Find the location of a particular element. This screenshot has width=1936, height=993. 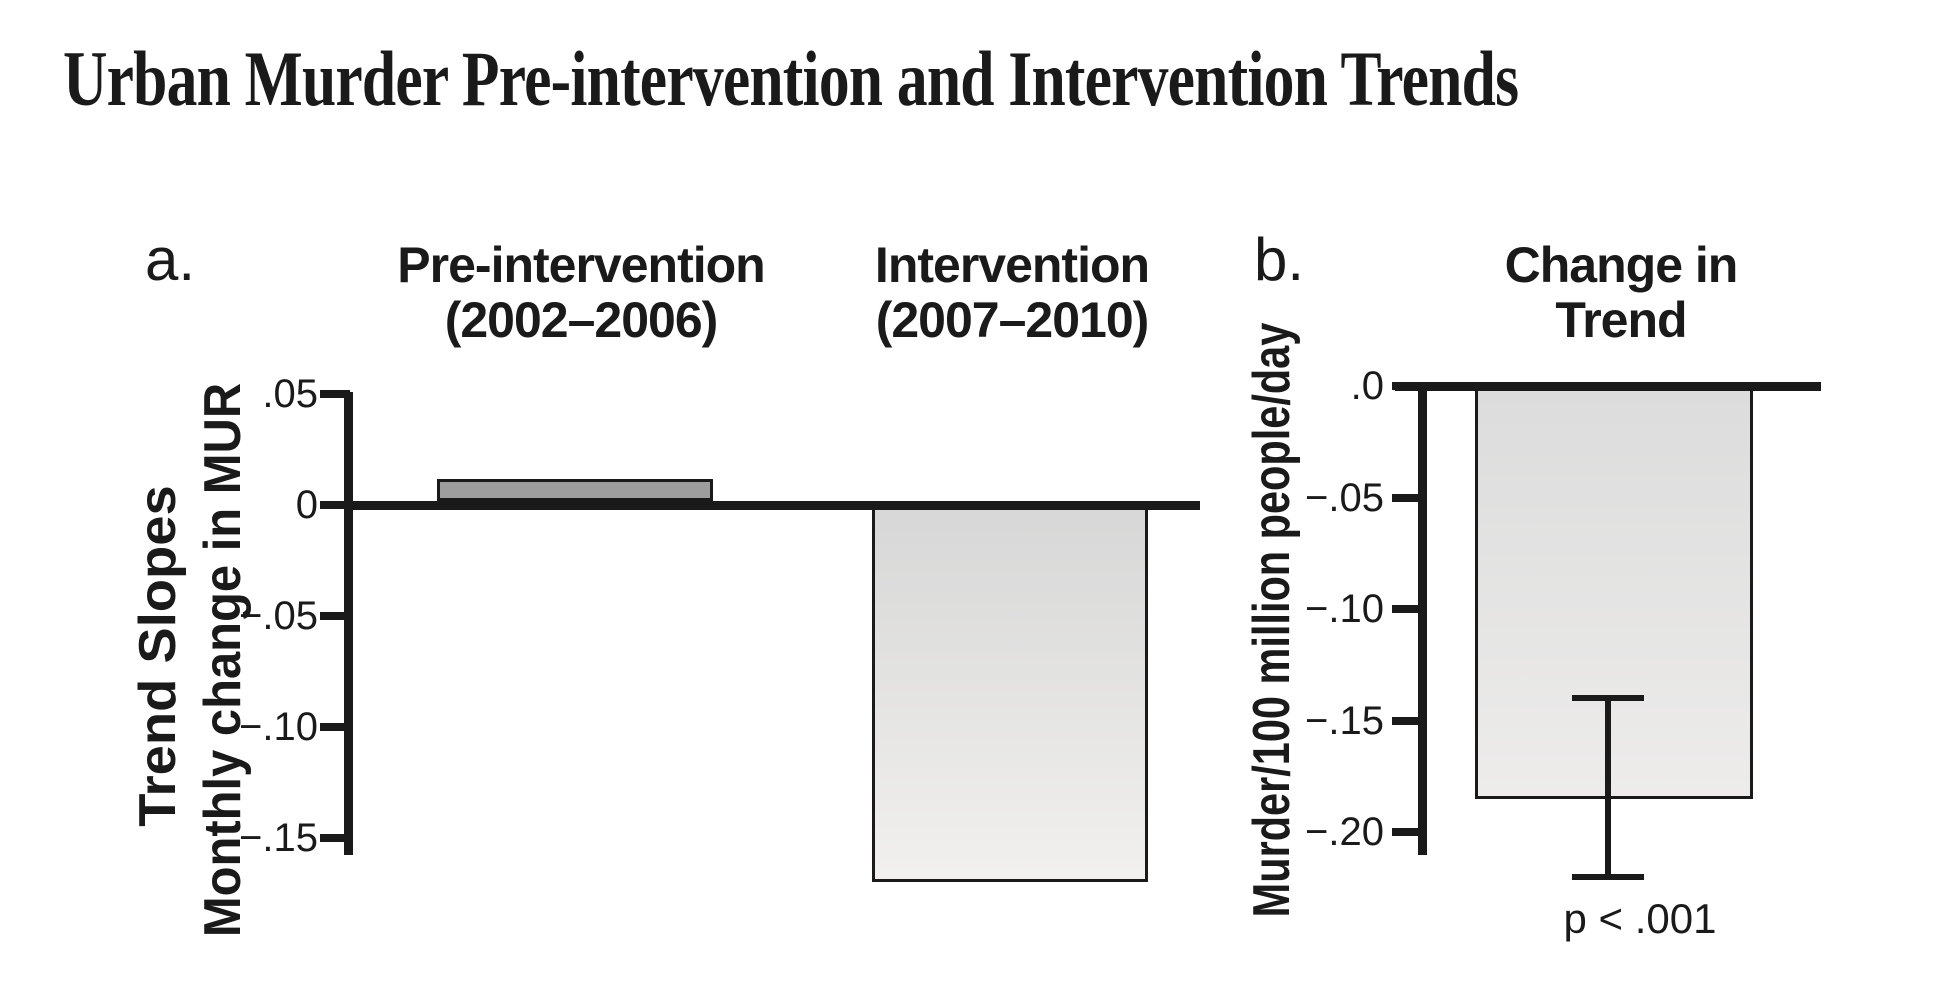

intervention-bar is located at coordinates (1010, 694).